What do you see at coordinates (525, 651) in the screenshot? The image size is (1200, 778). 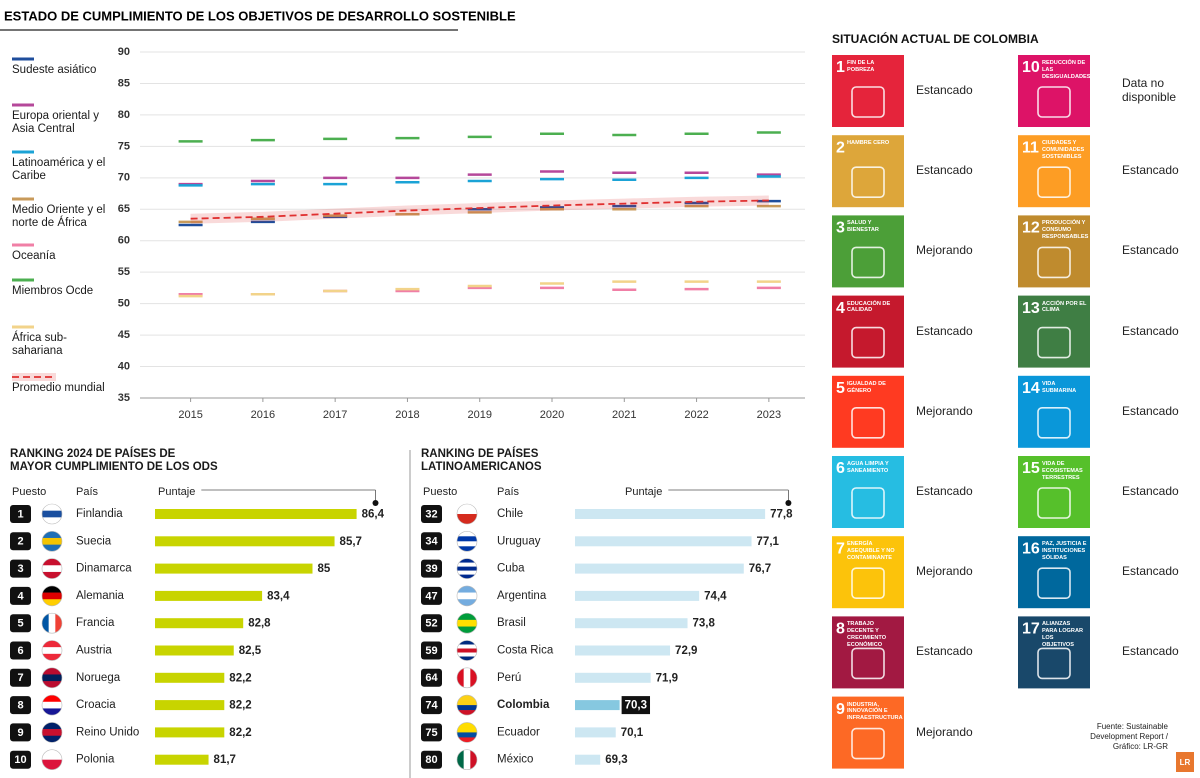 I see `country-name: Costa Rica` at bounding box center [525, 651].